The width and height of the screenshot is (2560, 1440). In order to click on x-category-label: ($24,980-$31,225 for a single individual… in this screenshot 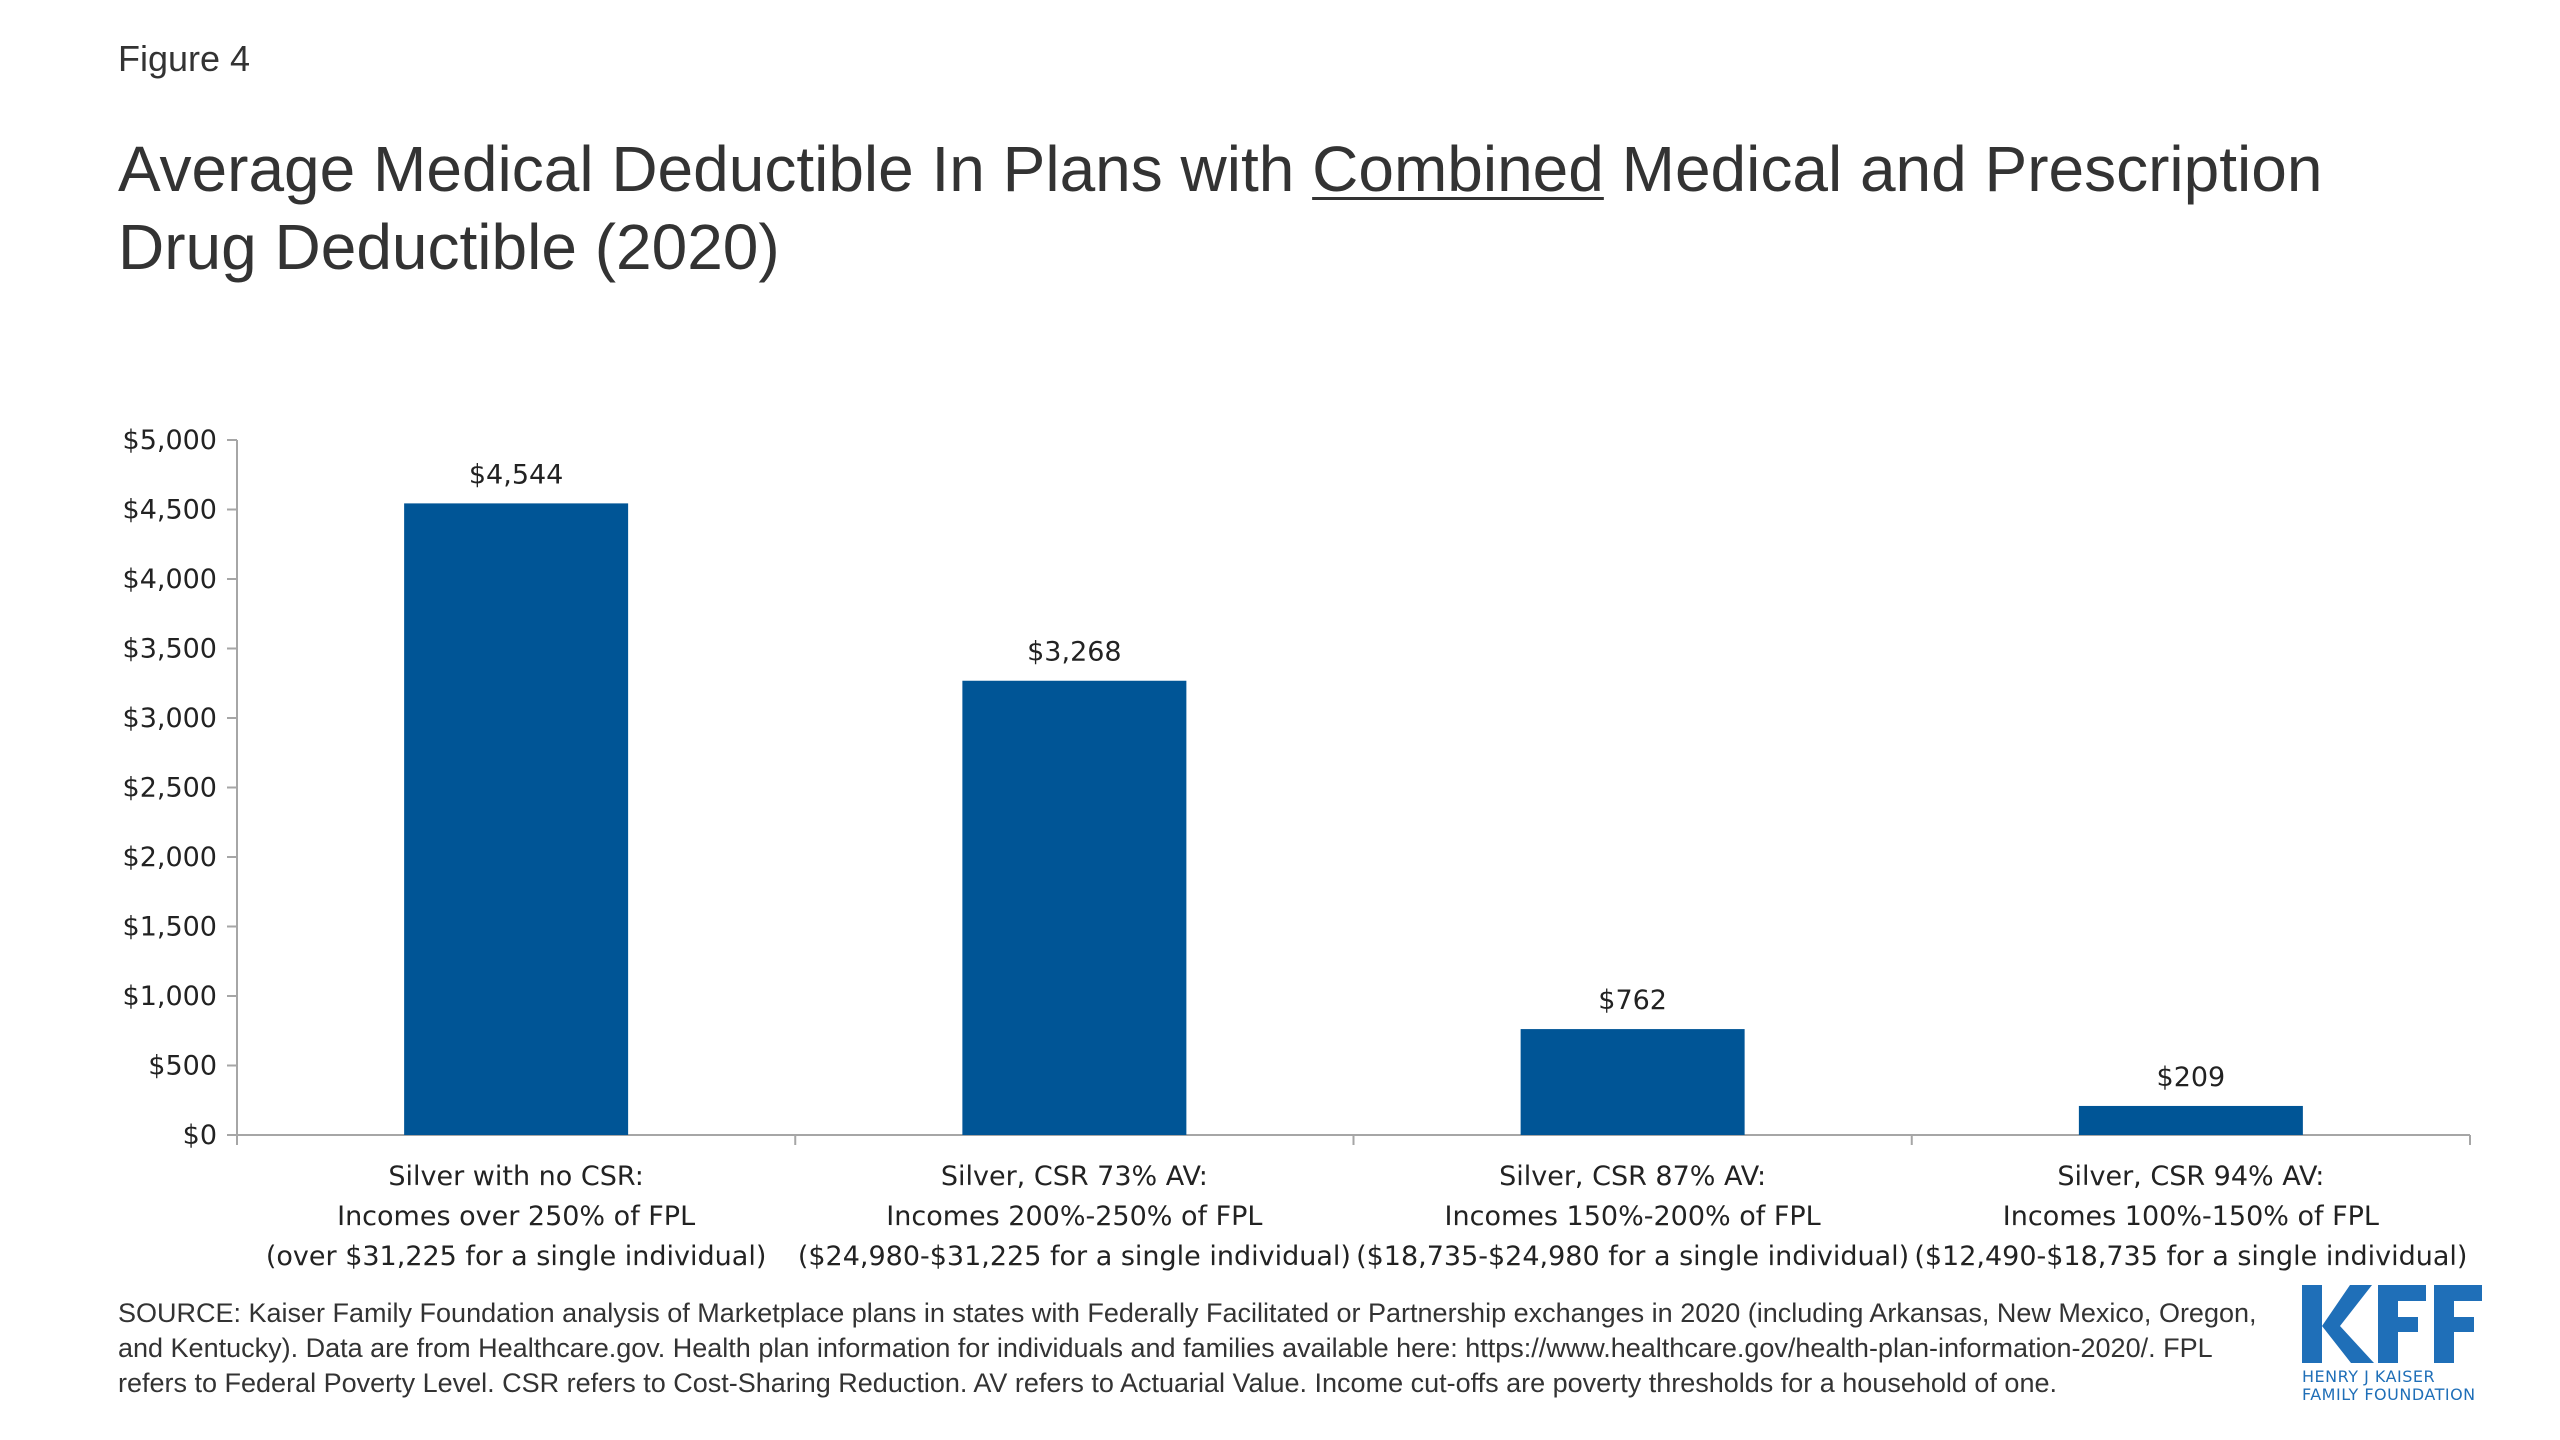, I will do `click(1074, 1256)`.